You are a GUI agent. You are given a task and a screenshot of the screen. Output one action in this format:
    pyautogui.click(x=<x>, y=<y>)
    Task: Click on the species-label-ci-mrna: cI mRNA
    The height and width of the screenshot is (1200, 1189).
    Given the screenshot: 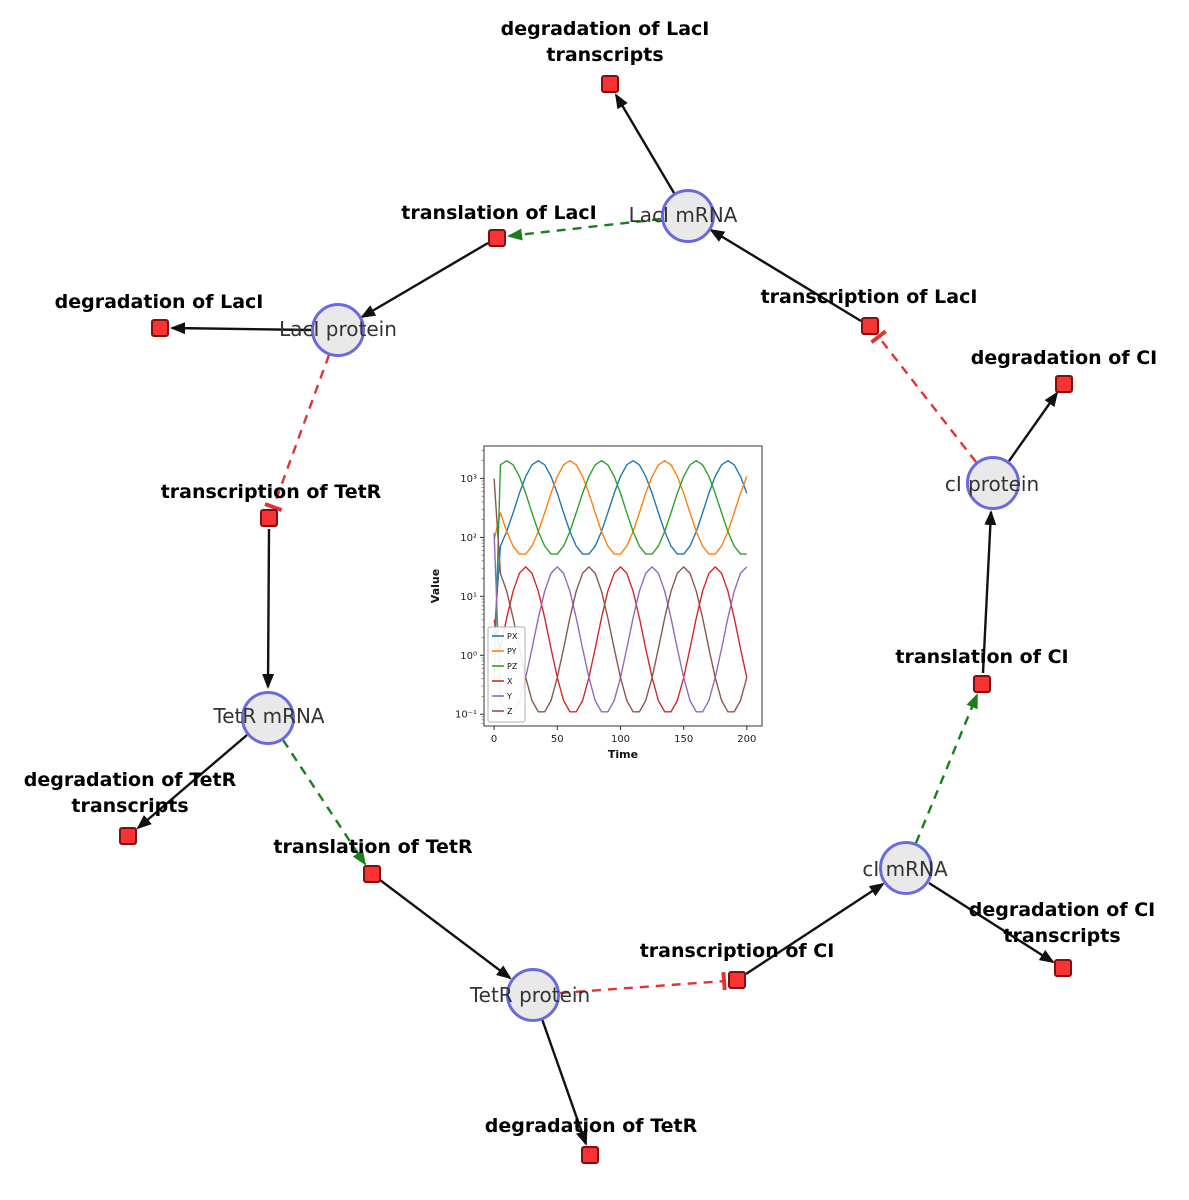 What is the action you would take?
    pyautogui.click(x=905, y=869)
    